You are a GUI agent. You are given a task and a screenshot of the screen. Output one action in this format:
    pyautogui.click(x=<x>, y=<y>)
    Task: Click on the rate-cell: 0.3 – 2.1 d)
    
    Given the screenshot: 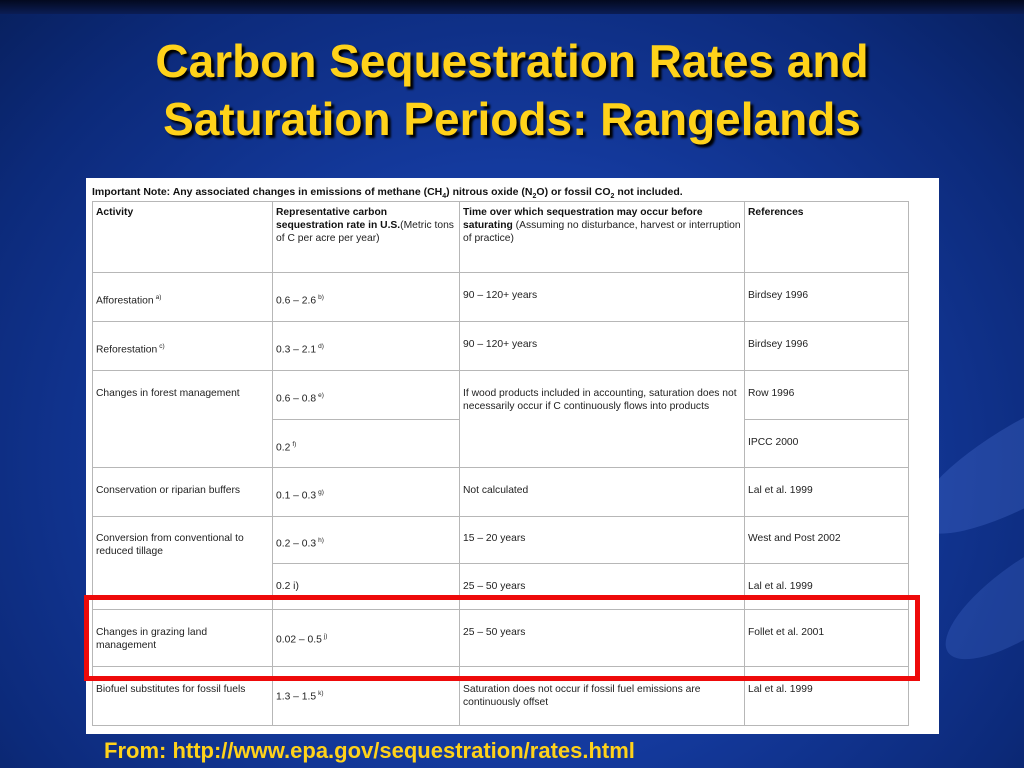 What is the action you would take?
    pyautogui.click(x=366, y=346)
    